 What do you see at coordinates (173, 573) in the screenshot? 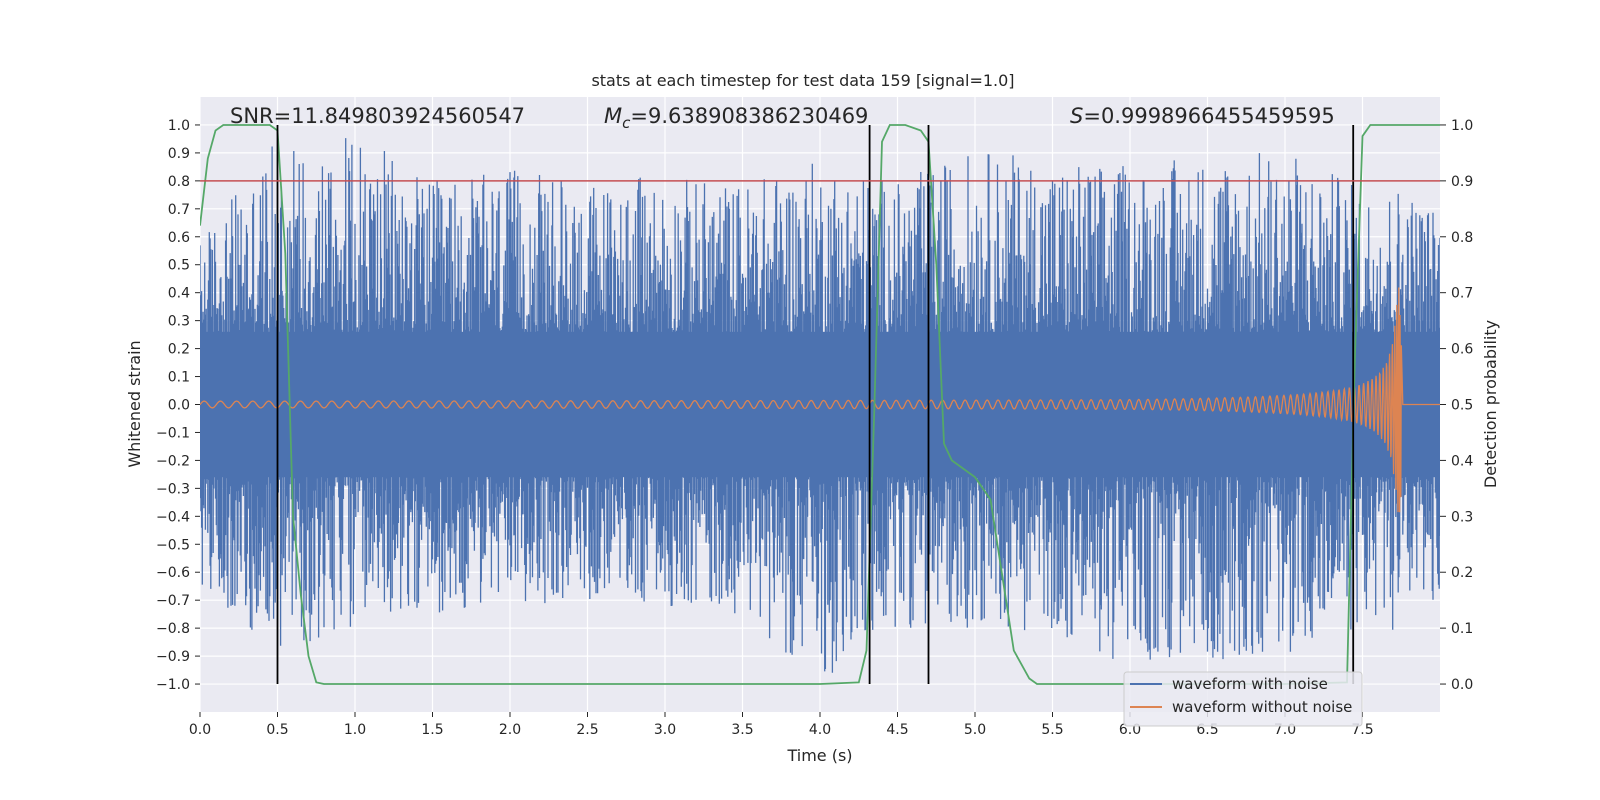
I see `y-tick-label: −0.6` at bounding box center [173, 573].